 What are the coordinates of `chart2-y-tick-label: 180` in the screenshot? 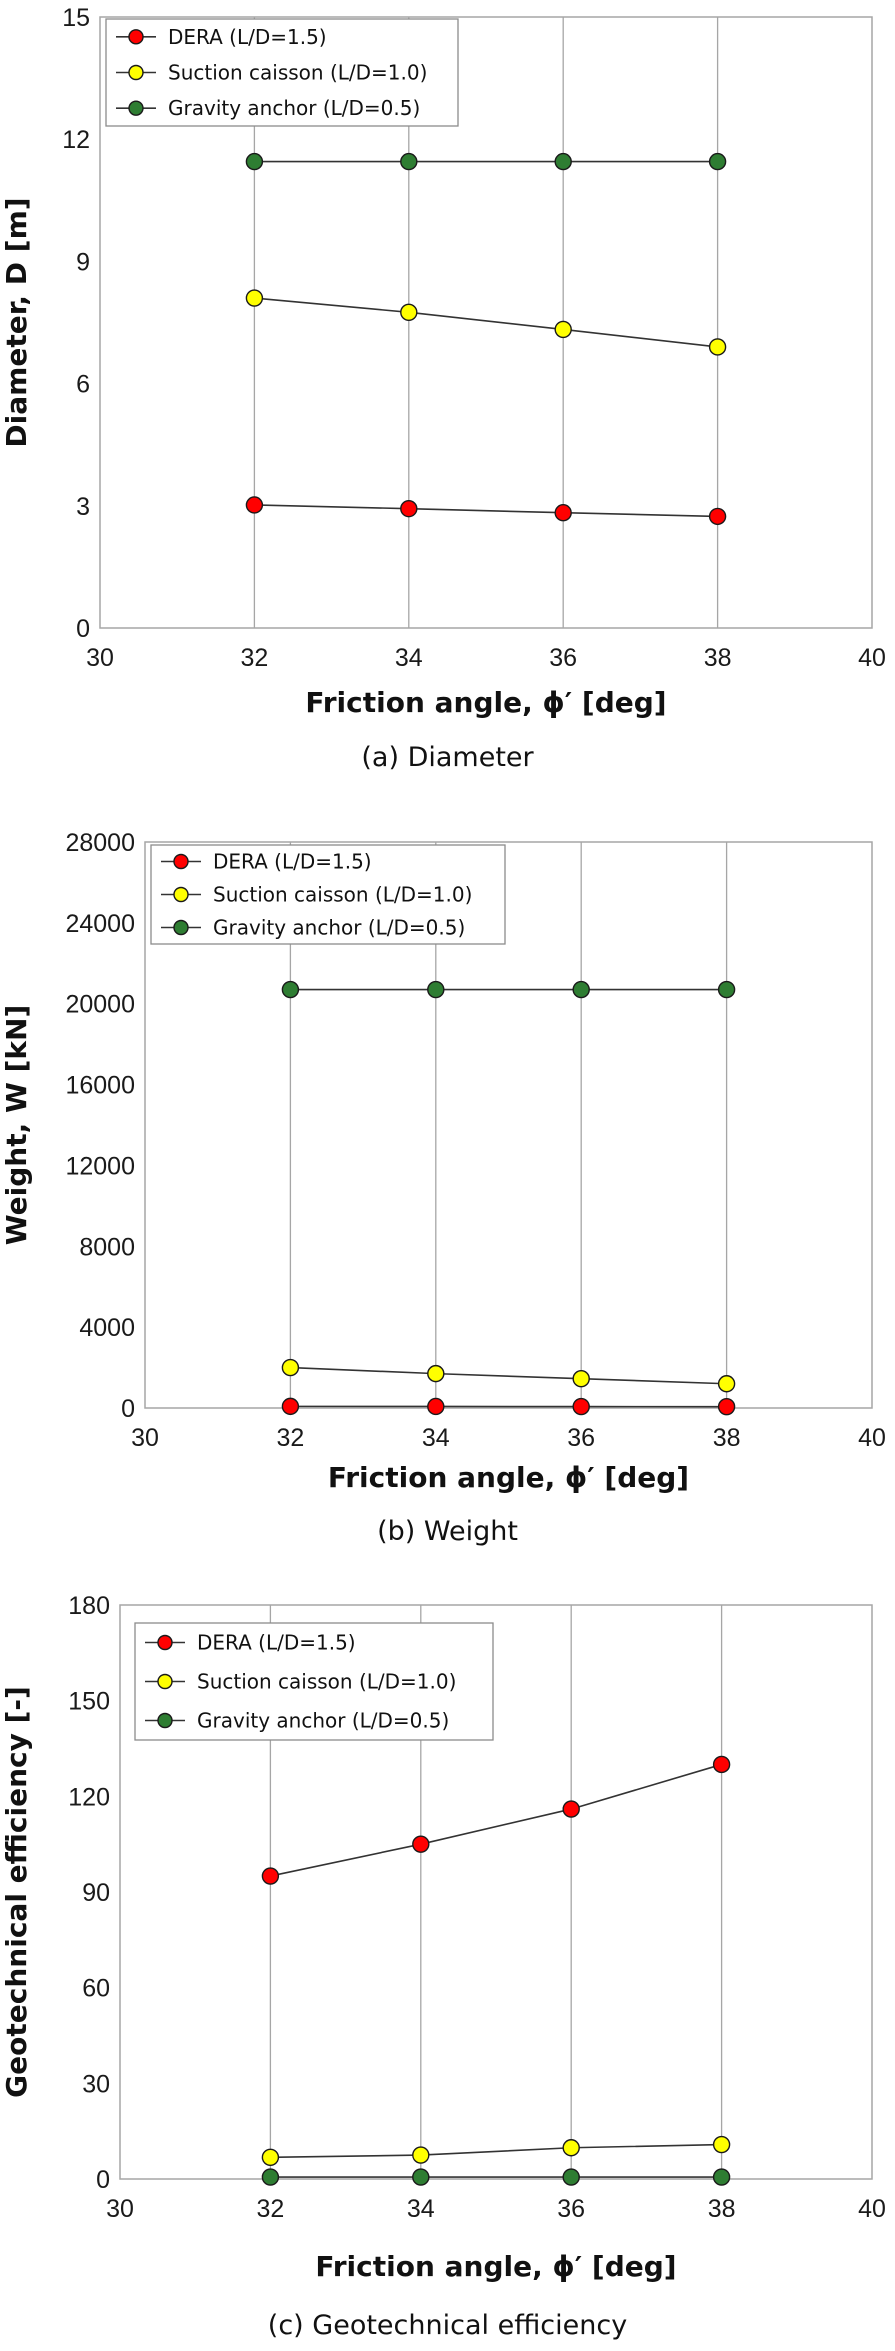 It's located at (89, 1606).